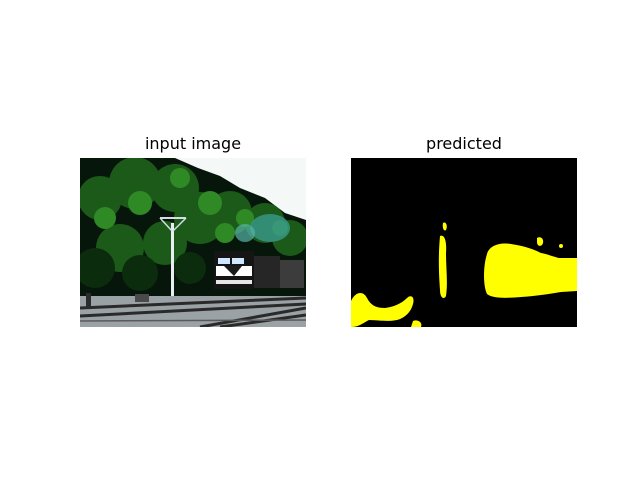 This screenshot has height=480, width=640. I want to click on predicted-mask-panel, so click(464, 242).